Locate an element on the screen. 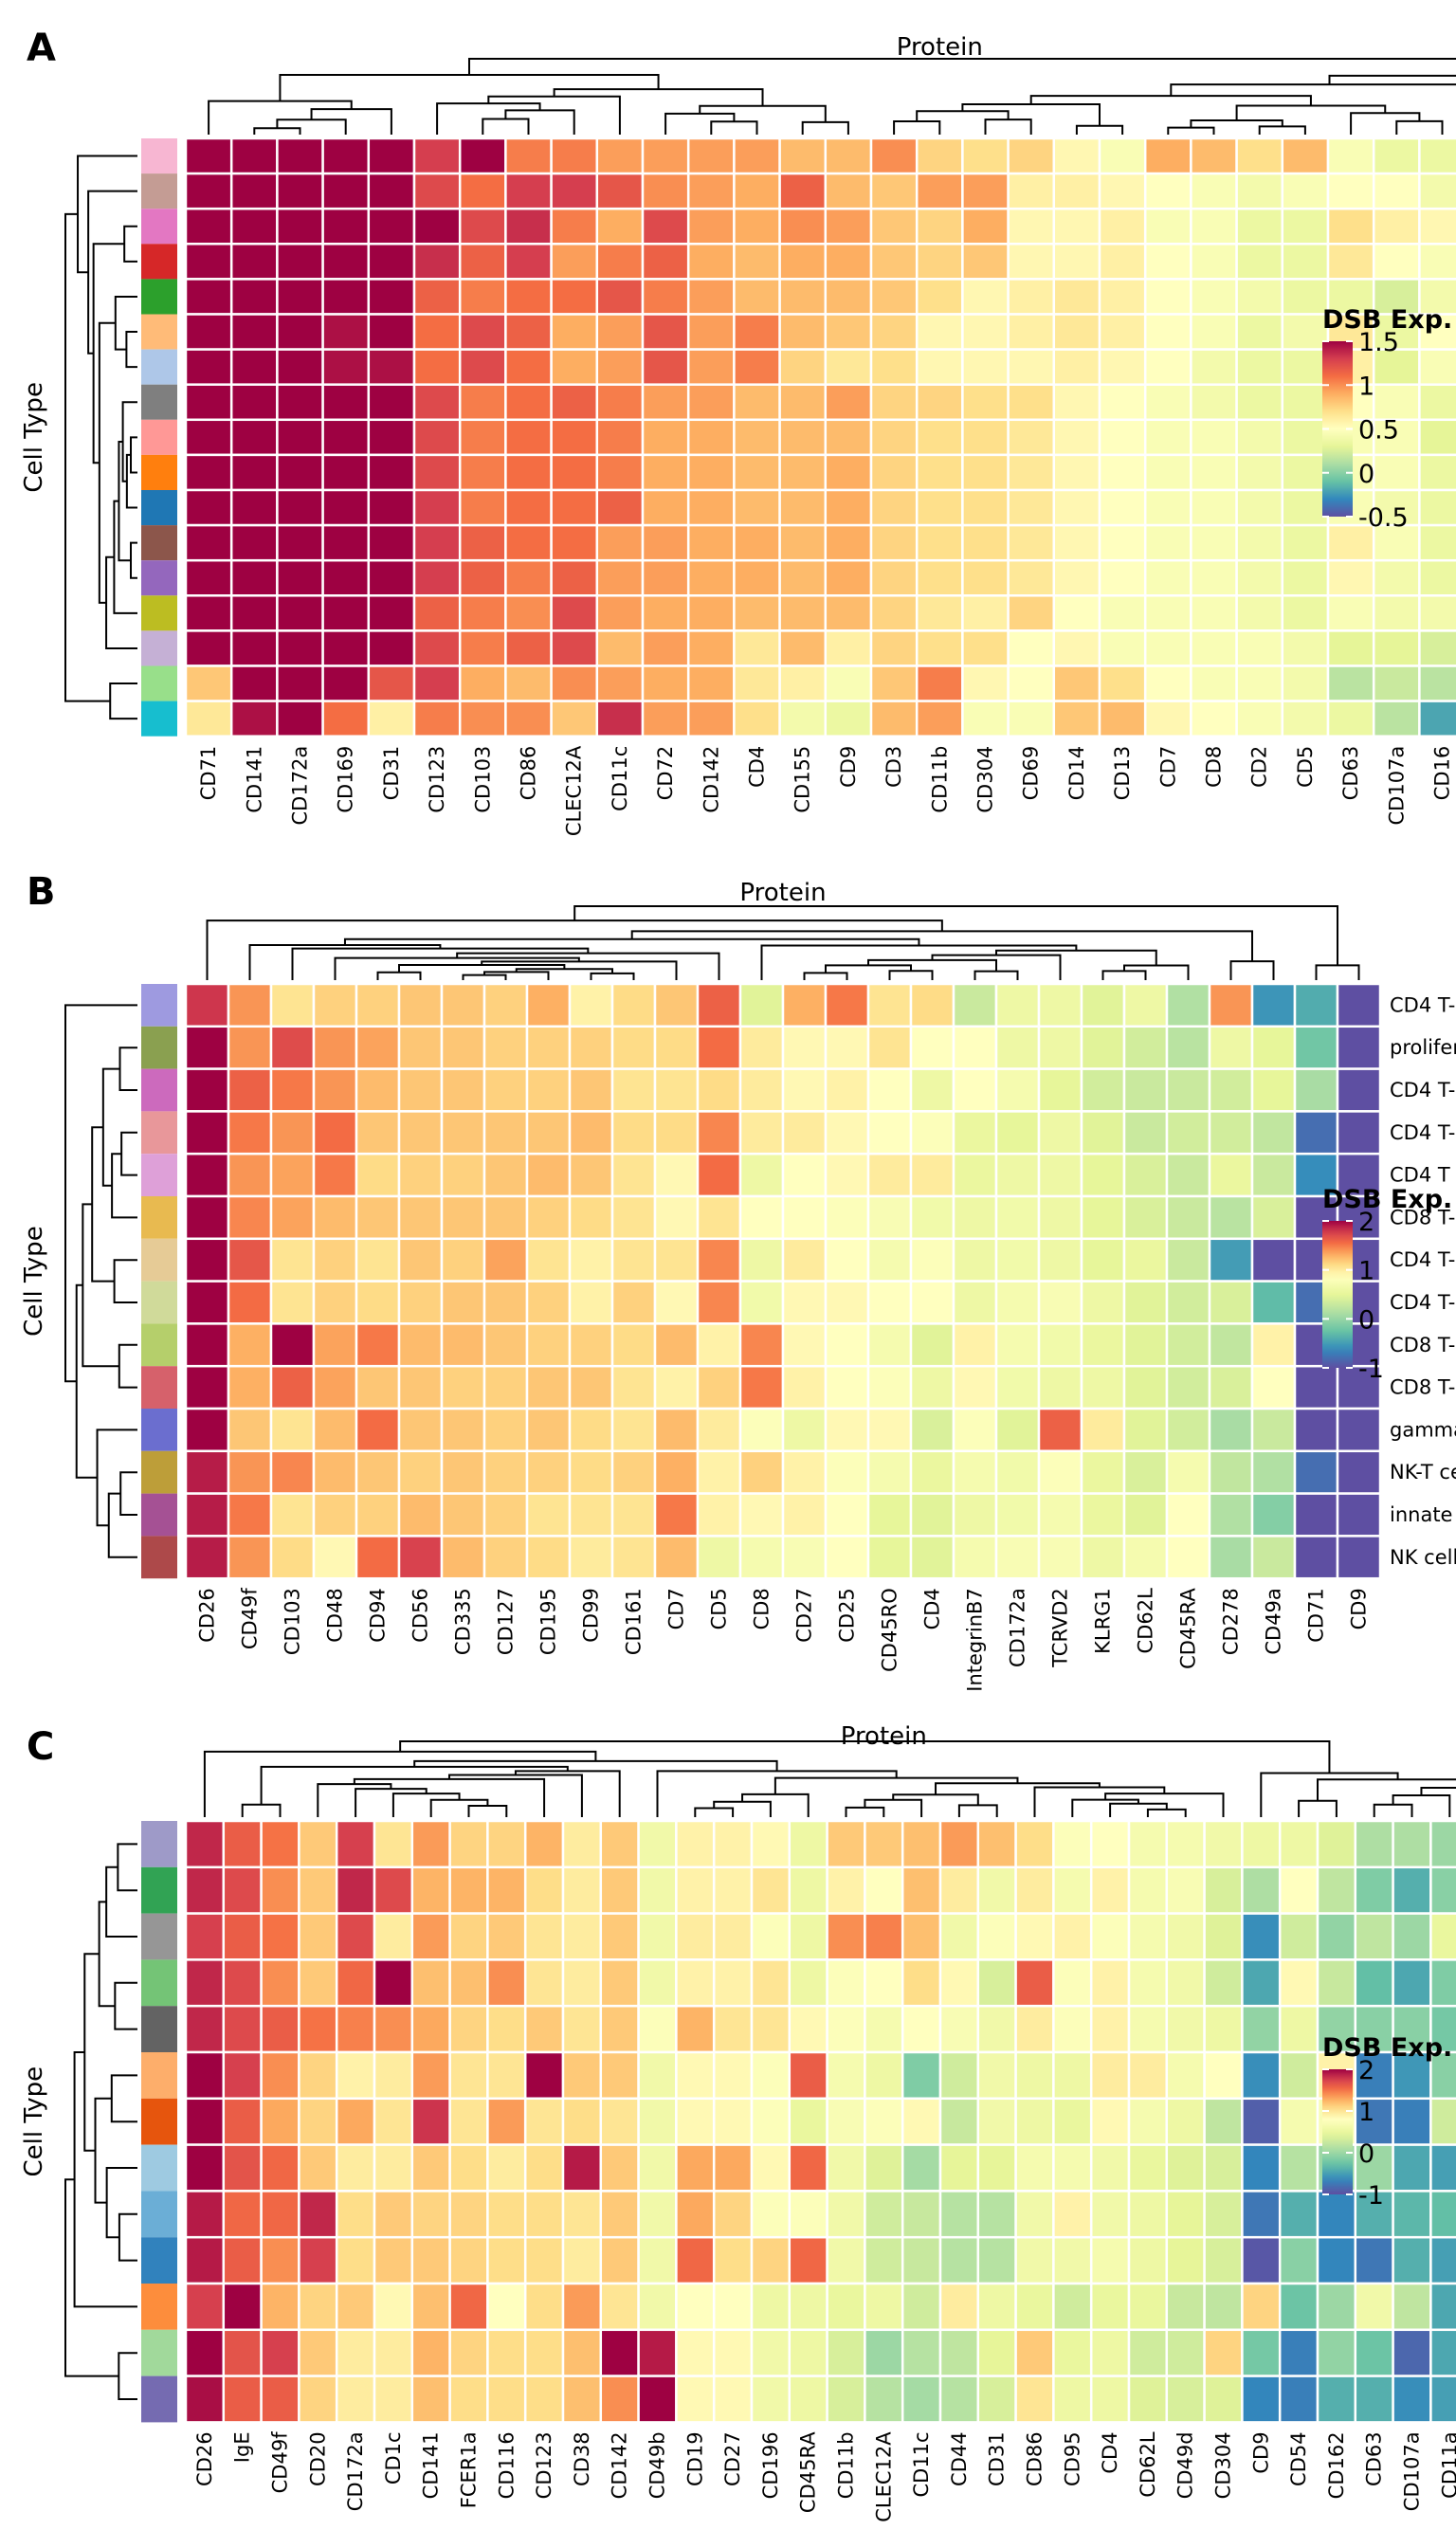 The width and height of the screenshot is (1456, 2548). column-label: CD38 is located at coordinates (582, 2458).